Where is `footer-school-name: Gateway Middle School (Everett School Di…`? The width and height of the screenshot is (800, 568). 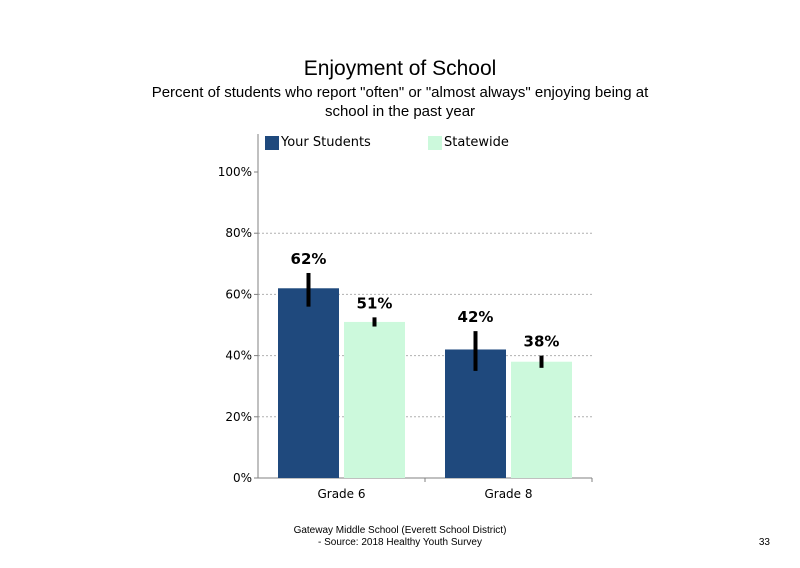 footer-school-name: Gateway Middle School (Everett School Di… is located at coordinates (400, 530).